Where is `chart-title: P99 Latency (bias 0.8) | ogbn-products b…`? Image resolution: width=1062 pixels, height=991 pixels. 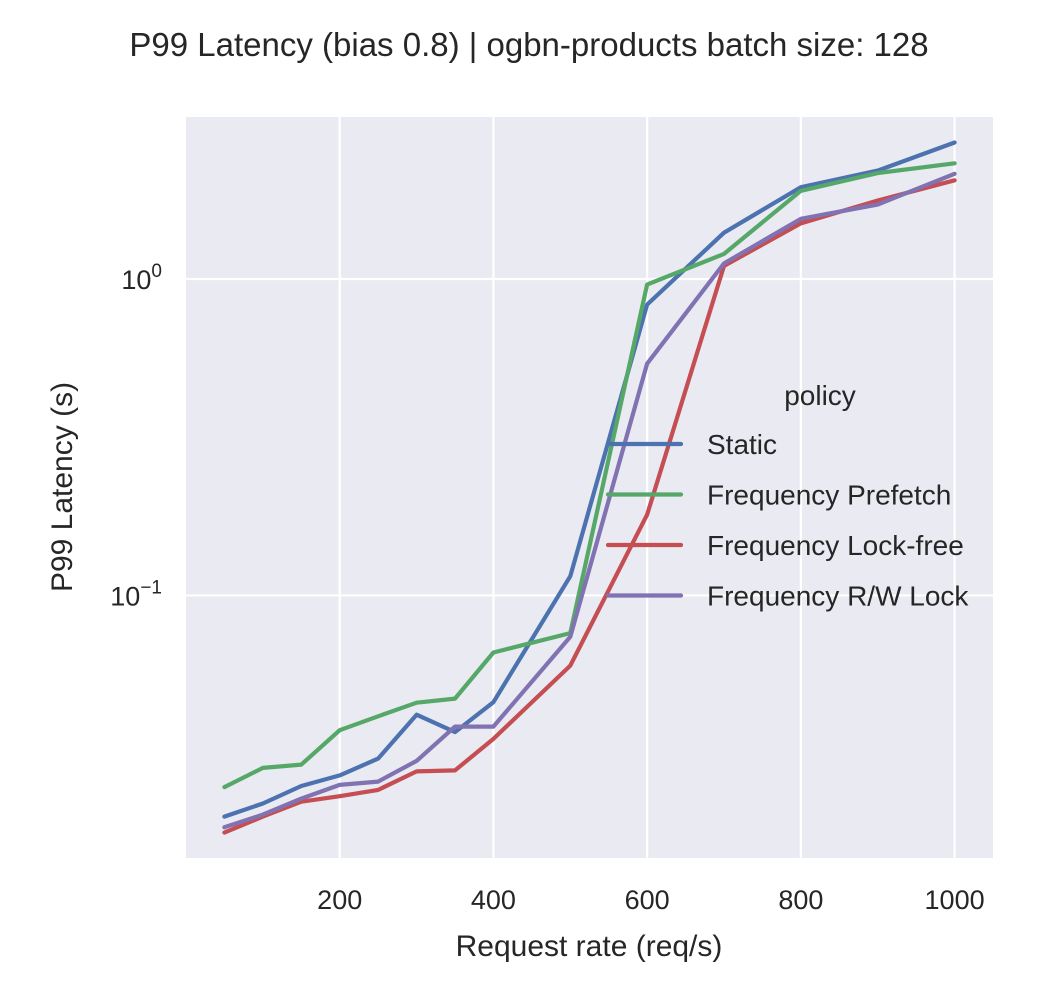
chart-title: P99 Latency (bias 0.8) | ogbn-products b… is located at coordinates (528, 44).